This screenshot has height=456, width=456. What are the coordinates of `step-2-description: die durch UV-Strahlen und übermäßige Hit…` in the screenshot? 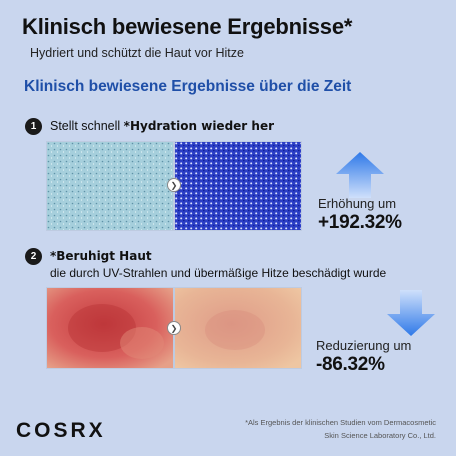 It's located at (218, 273).